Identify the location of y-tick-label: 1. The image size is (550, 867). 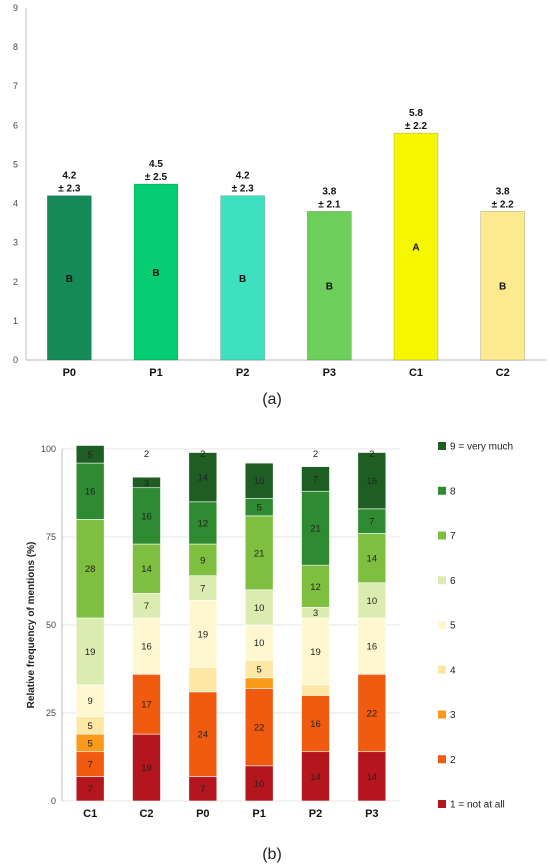
(15, 321).